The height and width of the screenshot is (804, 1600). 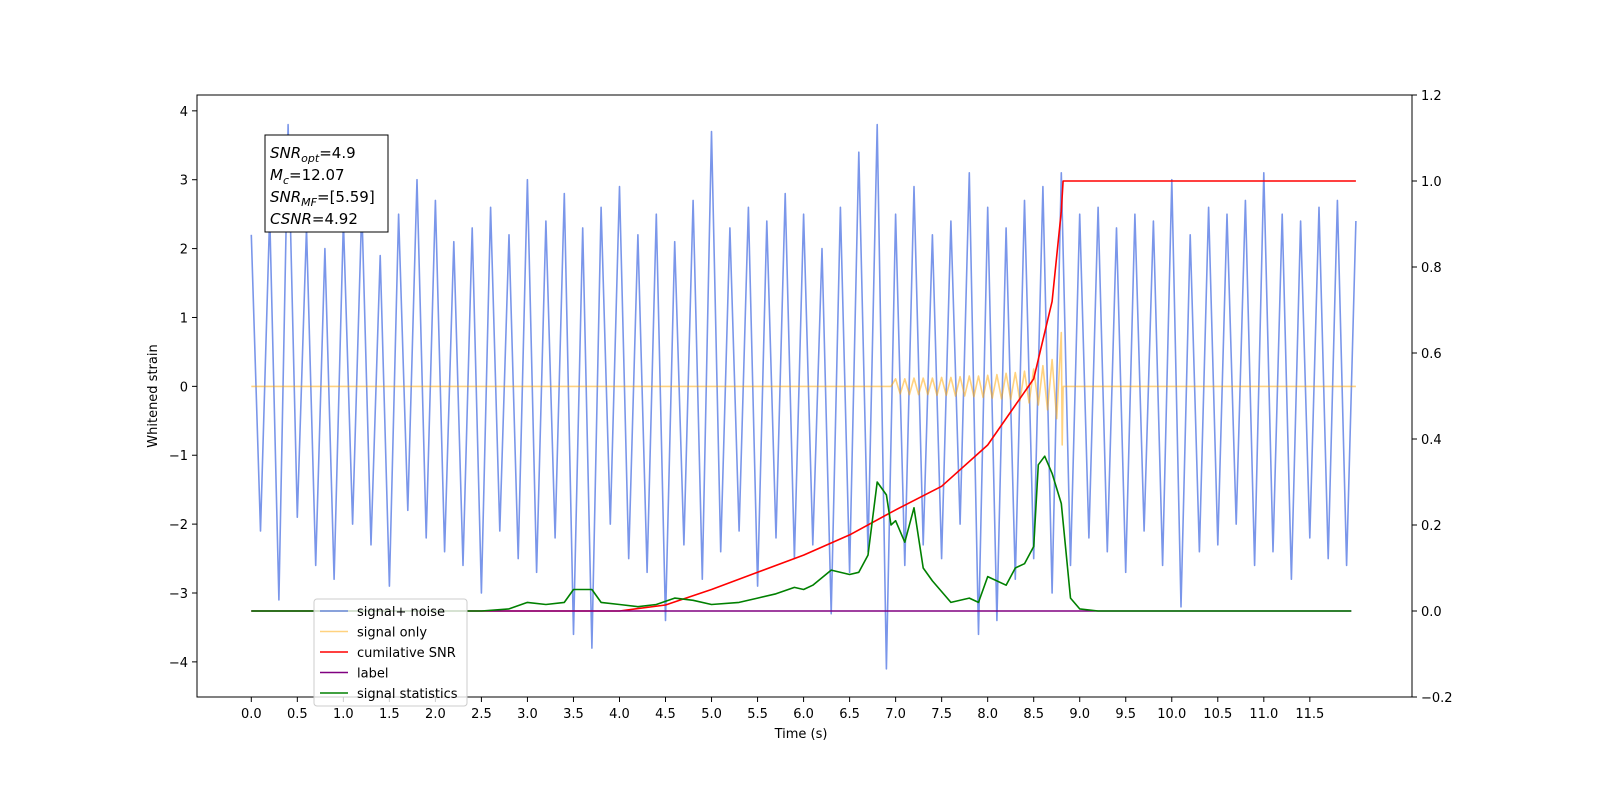 I want to click on y2-tick-label: 0.2, so click(x=1431, y=526).